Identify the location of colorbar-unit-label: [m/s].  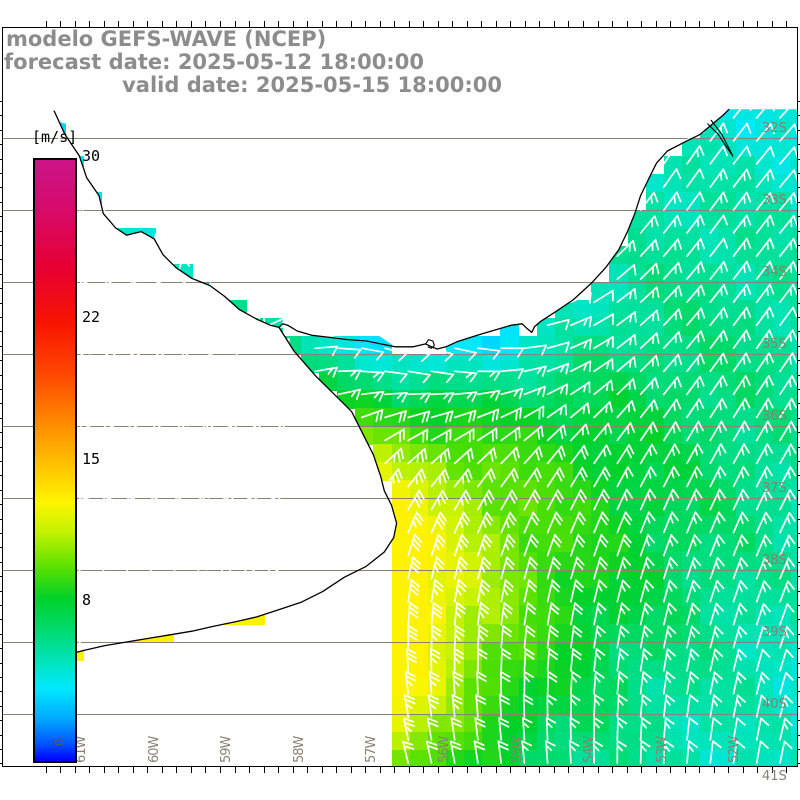
(55, 137).